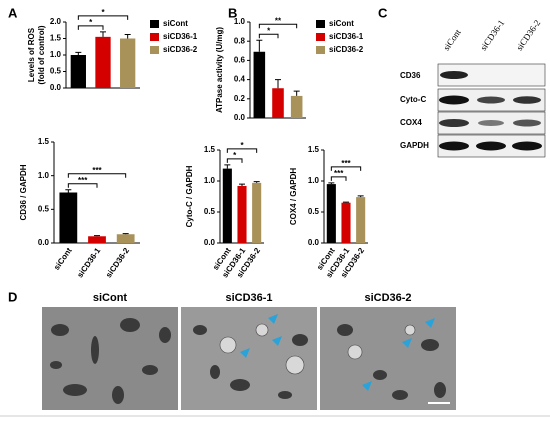 The width and height of the screenshot is (550, 421). What do you see at coordinates (56, 21) in the screenshot?
I see `y-tick-label: 2.0` at bounding box center [56, 21].